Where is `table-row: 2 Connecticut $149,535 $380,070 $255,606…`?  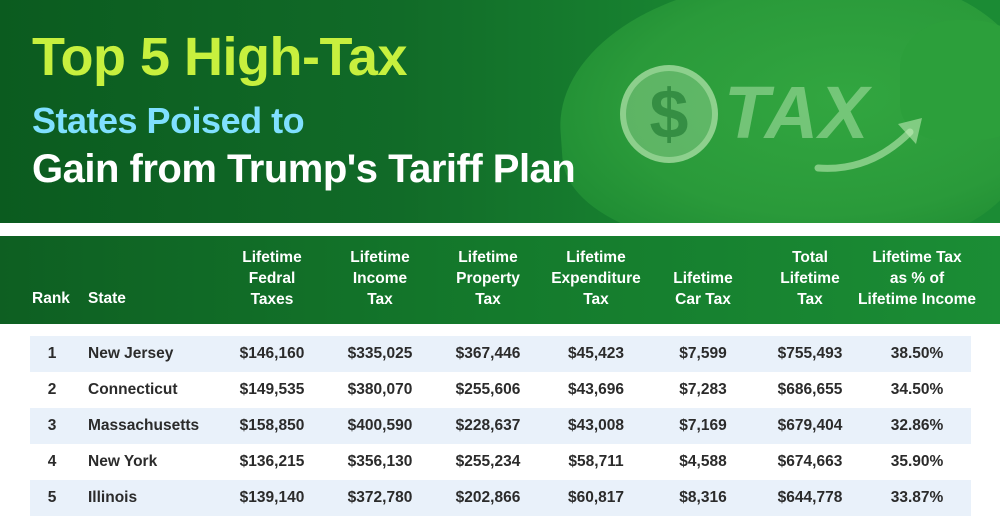
table-row: 2 Connecticut $149,535 $380,070 $255,606… is located at coordinates (500, 390).